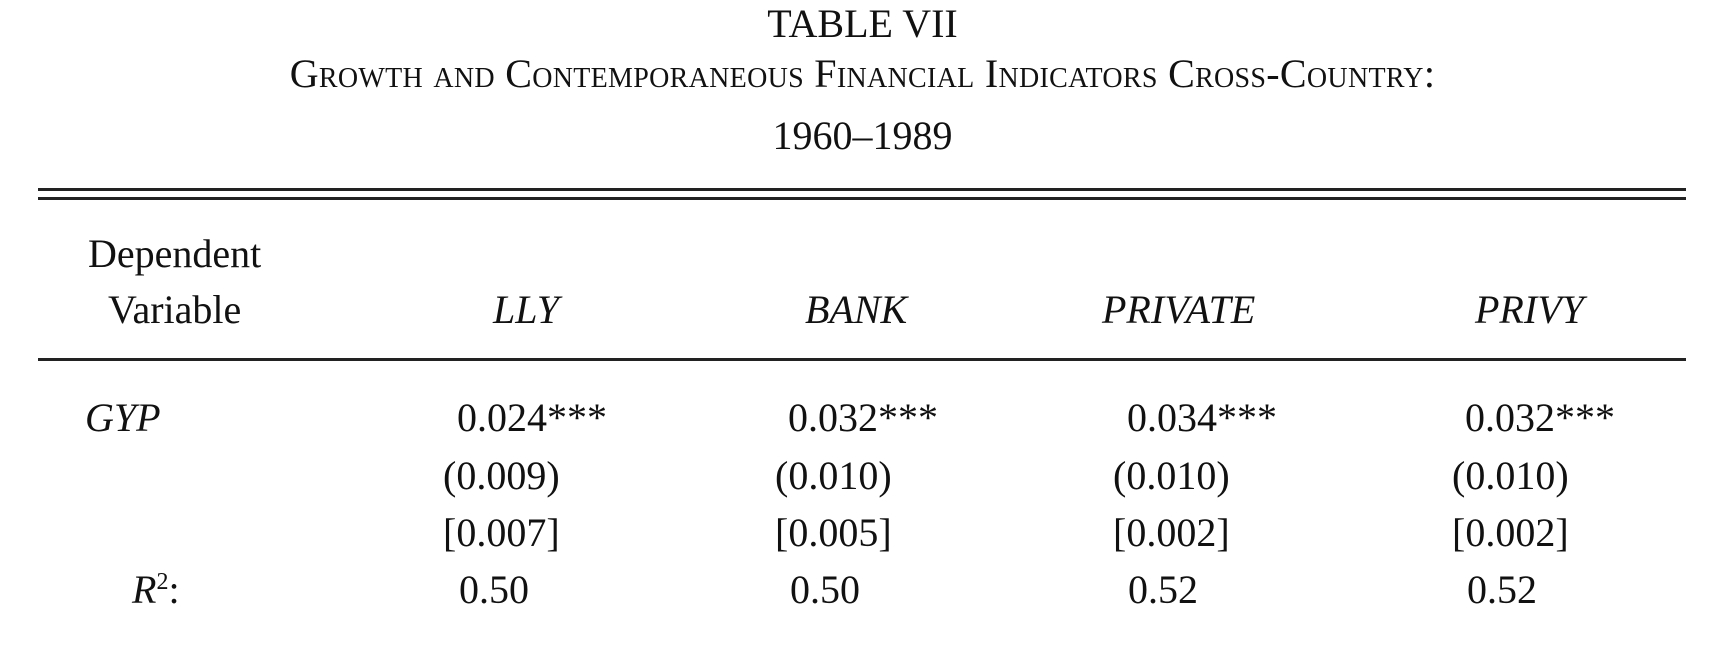 The height and width of the screenshot is (650, 1725). Describe the element at coordinates (162, 582) in the screenshot. I see `r2-label-sup: 2` at that location.